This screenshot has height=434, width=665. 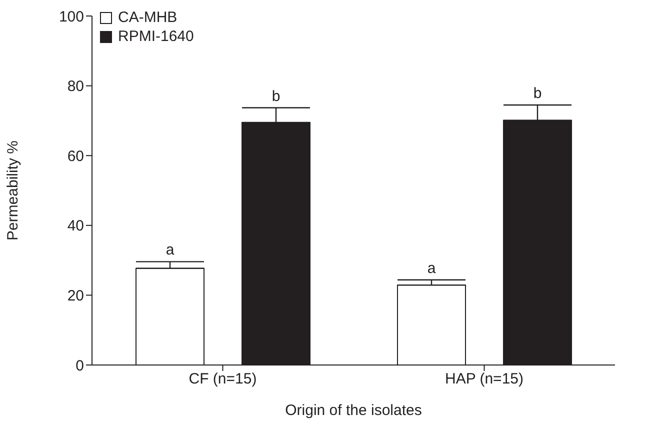 I want to click on y-tick-label: 60, so click(x=75, y=156).